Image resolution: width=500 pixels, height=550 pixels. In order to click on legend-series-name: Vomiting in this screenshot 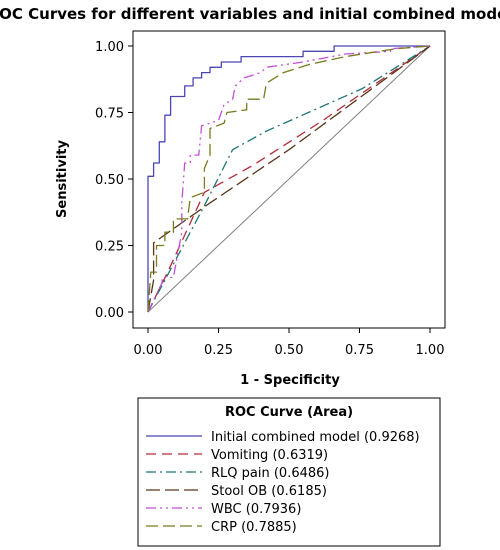, I will do `click(239, 455)`.